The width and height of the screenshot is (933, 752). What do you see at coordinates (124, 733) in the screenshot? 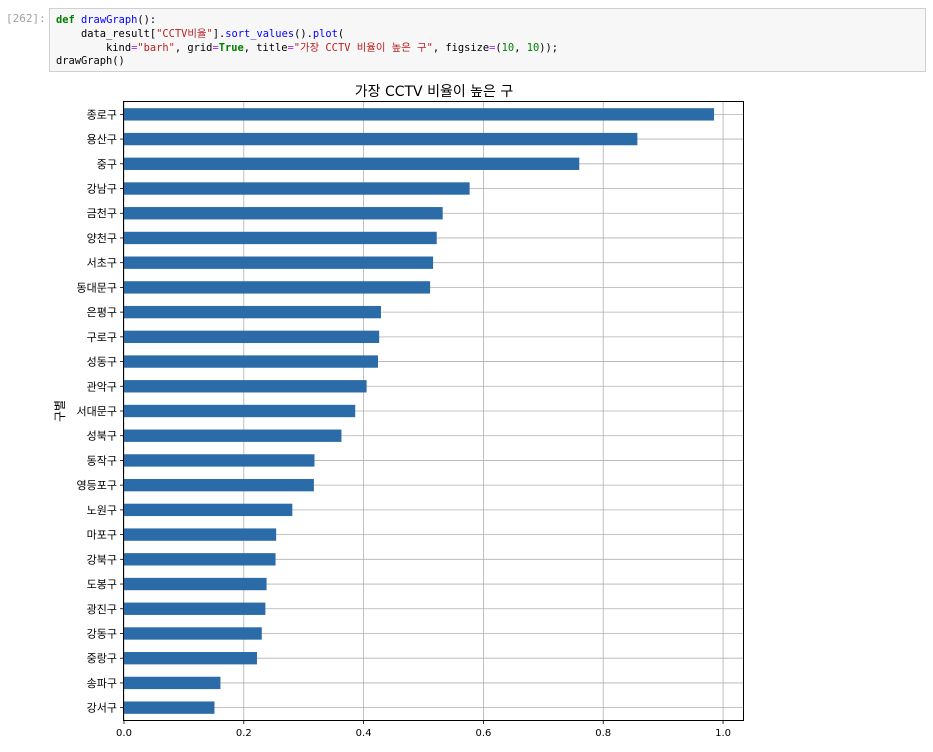
I see `x-tick-label: 0.0` at bounding box center [124, 733].